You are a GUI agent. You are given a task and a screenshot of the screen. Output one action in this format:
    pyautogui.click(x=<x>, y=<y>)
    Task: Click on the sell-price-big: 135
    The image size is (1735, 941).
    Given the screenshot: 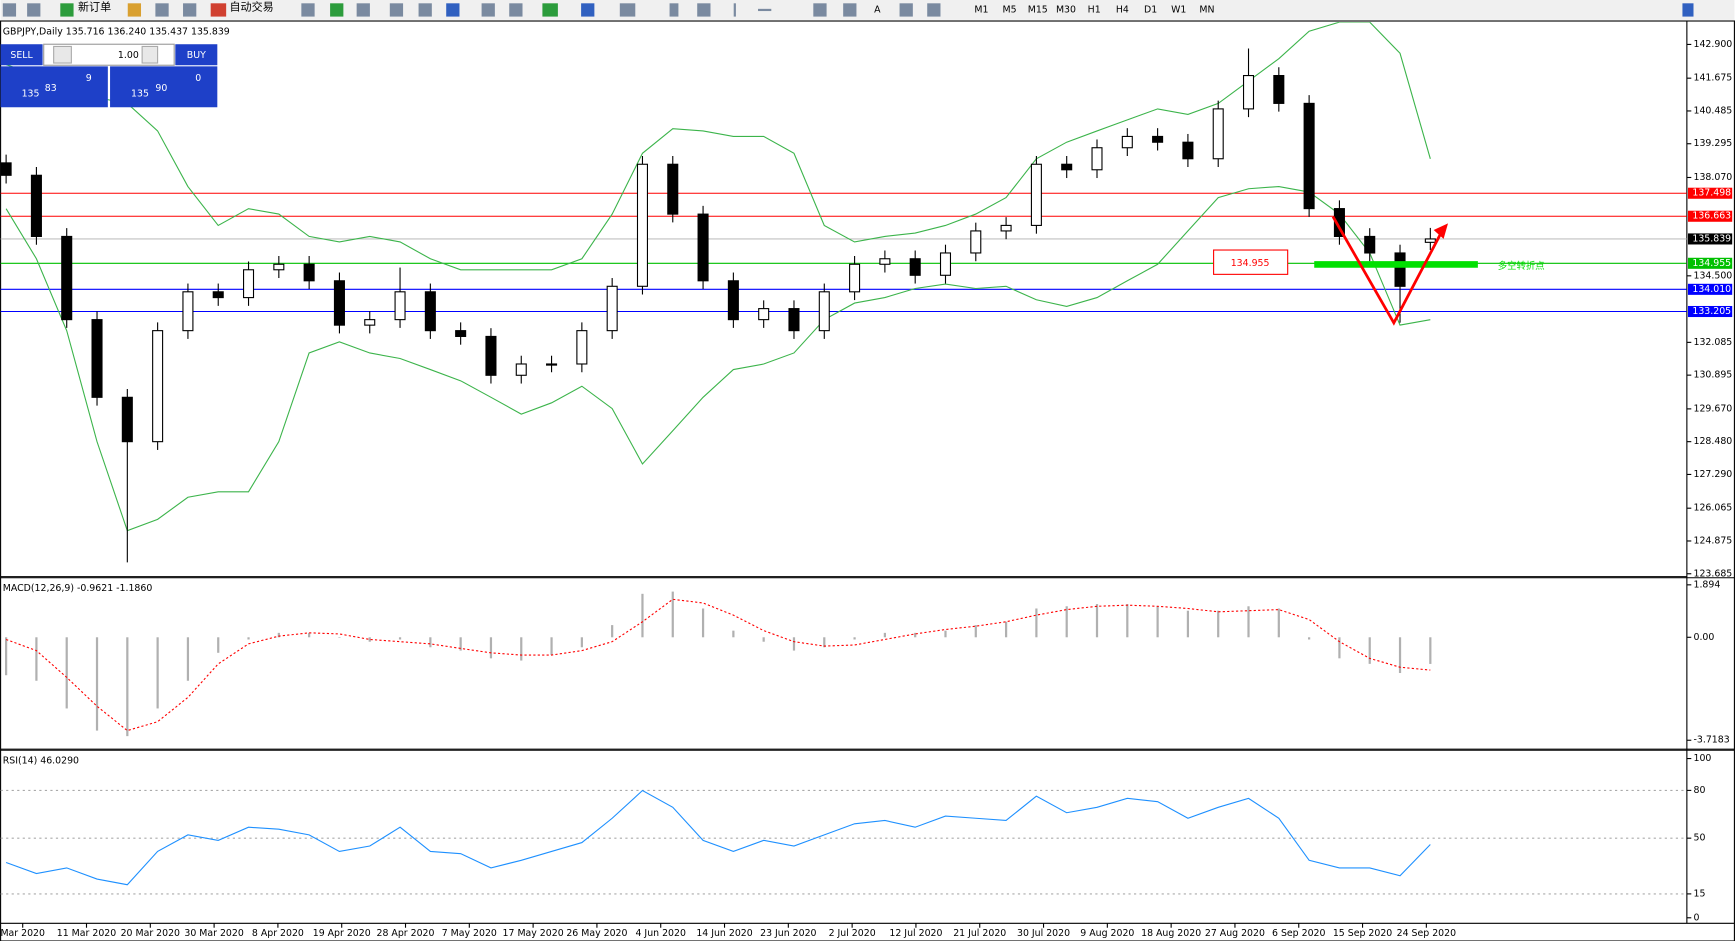 What is the action you would take?
    pyautogui.click(x=31, y=93)
    